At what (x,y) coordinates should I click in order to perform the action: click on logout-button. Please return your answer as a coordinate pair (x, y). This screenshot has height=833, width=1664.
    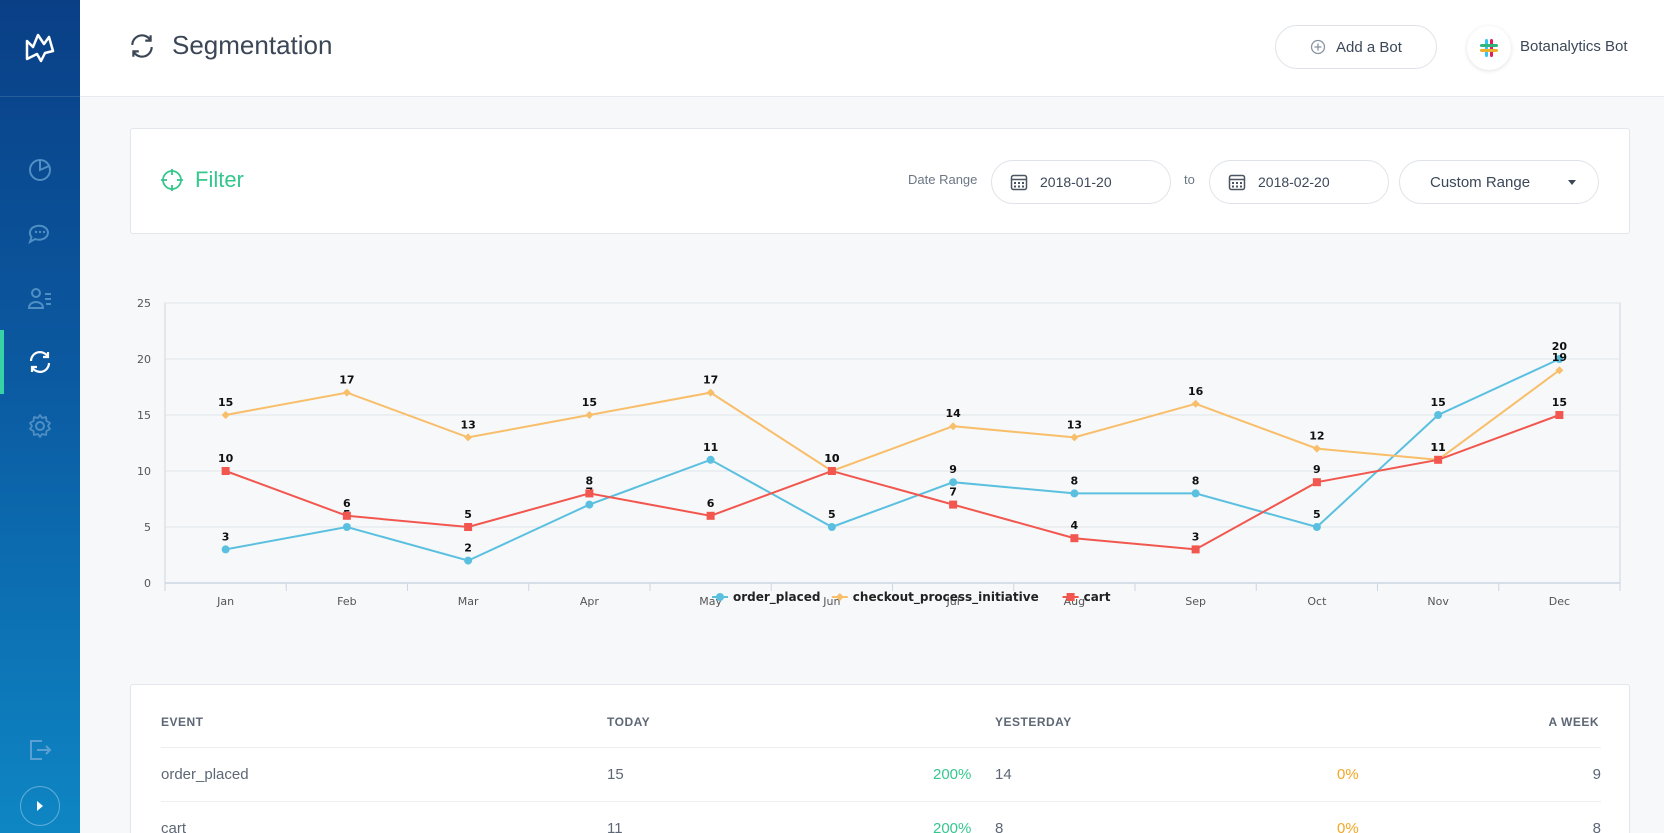
    Looking at the image, I should click on (40, 750).